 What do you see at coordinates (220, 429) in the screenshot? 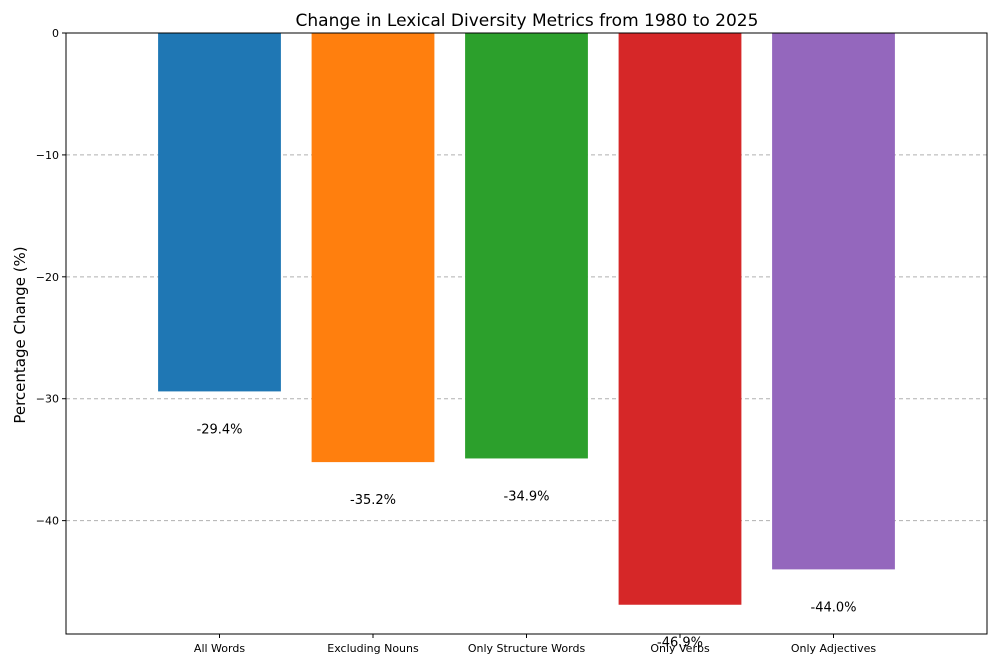
I see `bar-value-label: -29.4%` at bounding box center [220, 429].